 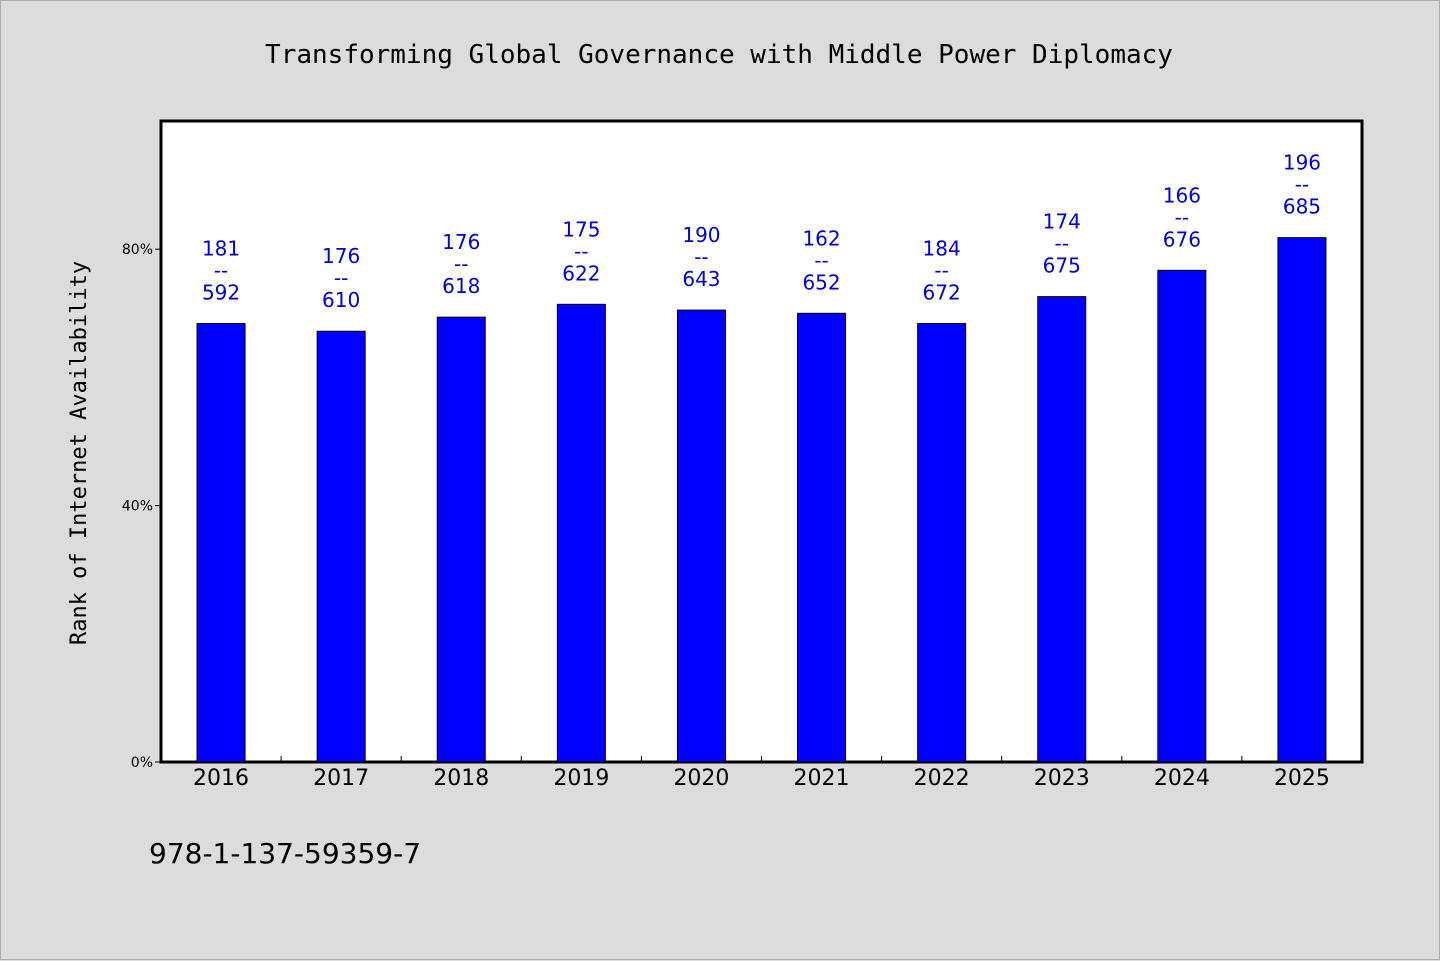 I want to click on x-tick-label-2016: 2016, so click(x=221, y=778).